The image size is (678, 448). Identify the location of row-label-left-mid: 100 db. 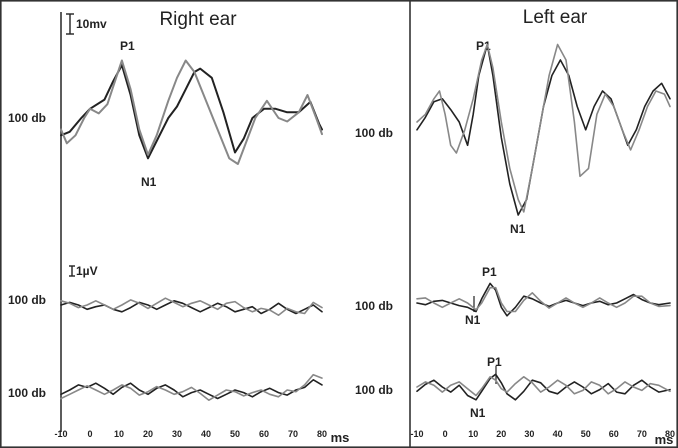
(374, 306).